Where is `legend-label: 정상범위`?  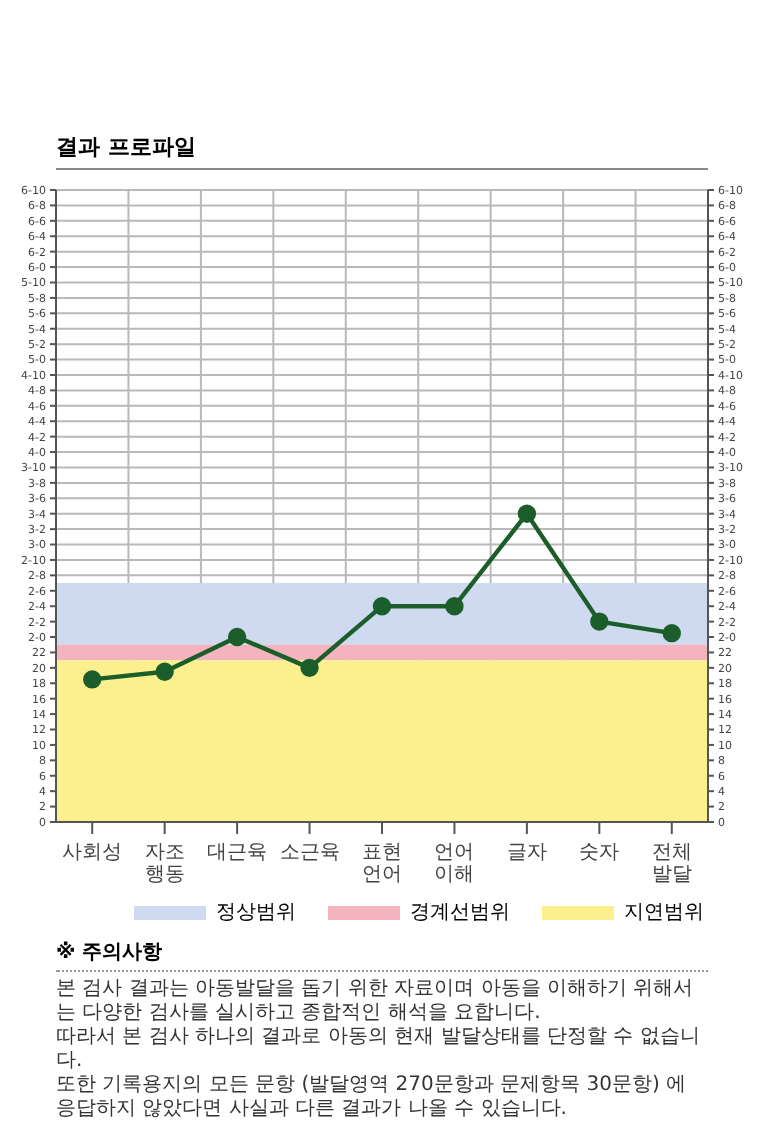 legend-label: 정상범위 is located at coordinates (256, 913).